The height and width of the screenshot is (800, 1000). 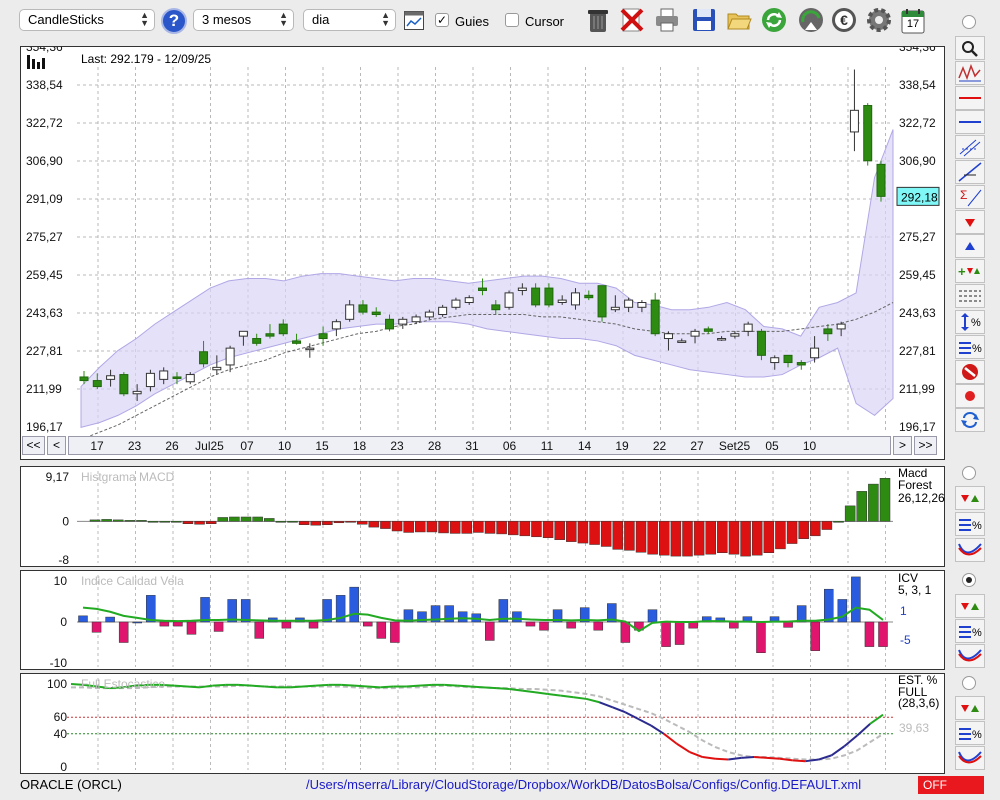 What do you see at coordinates (970, 147) in the screenshot?
I see `channel-tool` at bounding box center [970, 147].